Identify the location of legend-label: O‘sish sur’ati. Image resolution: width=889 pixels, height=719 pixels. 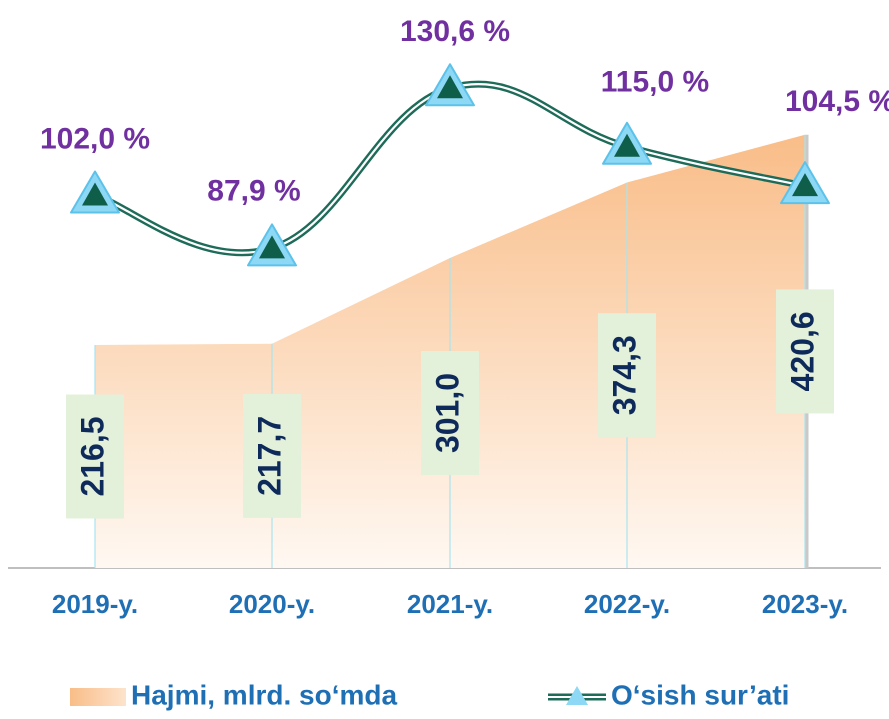
(700, 694).